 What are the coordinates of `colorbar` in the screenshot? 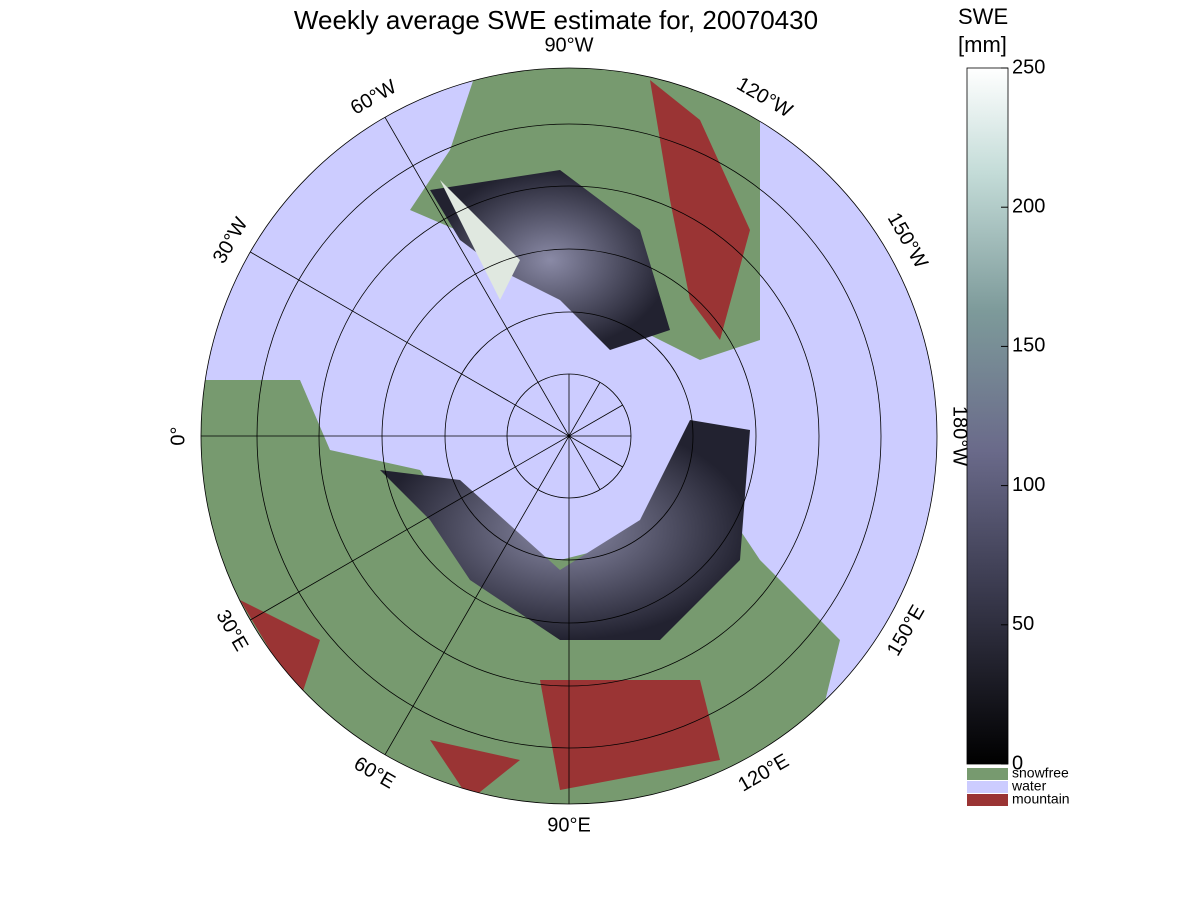 It's located at (987, 416).